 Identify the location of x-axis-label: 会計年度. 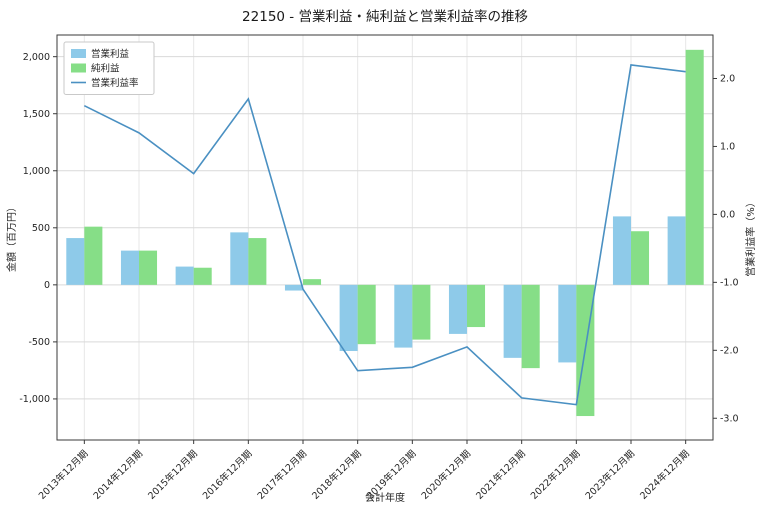
(385, 497).